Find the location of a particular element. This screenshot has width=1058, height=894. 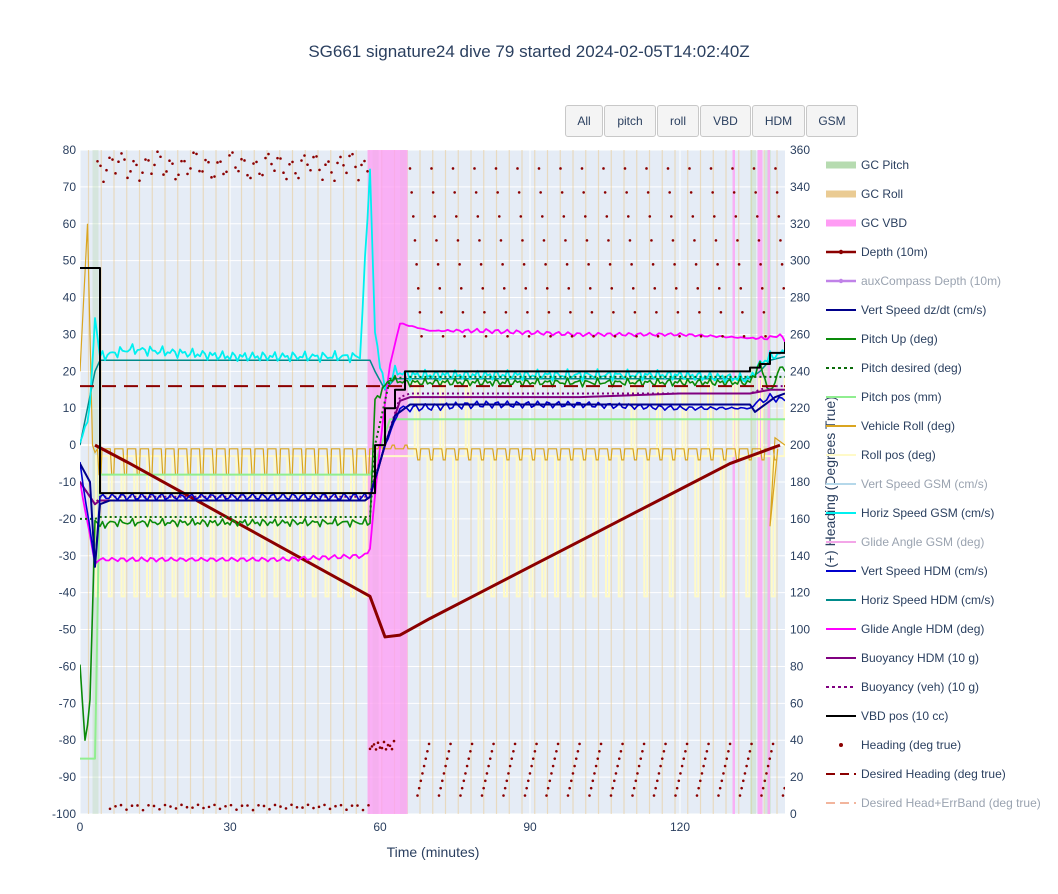

y2-axis-label: (+) Heading (Degrees True) is located at coordinates (830, 482).